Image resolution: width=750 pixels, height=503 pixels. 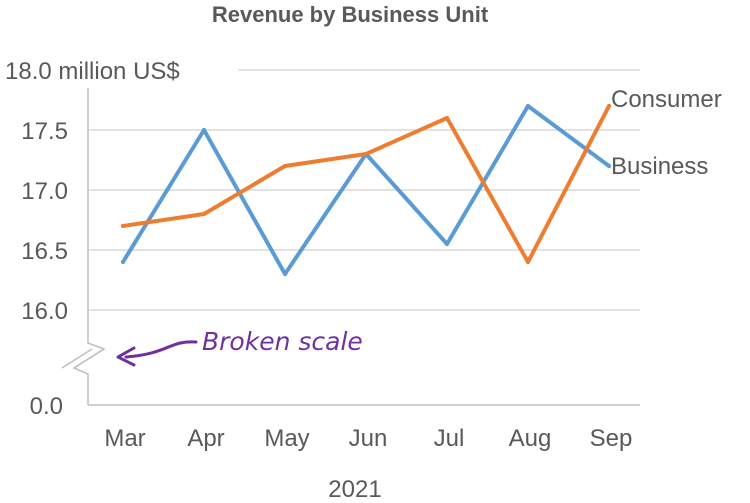 I want to click on x-tick-label: Apr, so click(x=205, y=438).